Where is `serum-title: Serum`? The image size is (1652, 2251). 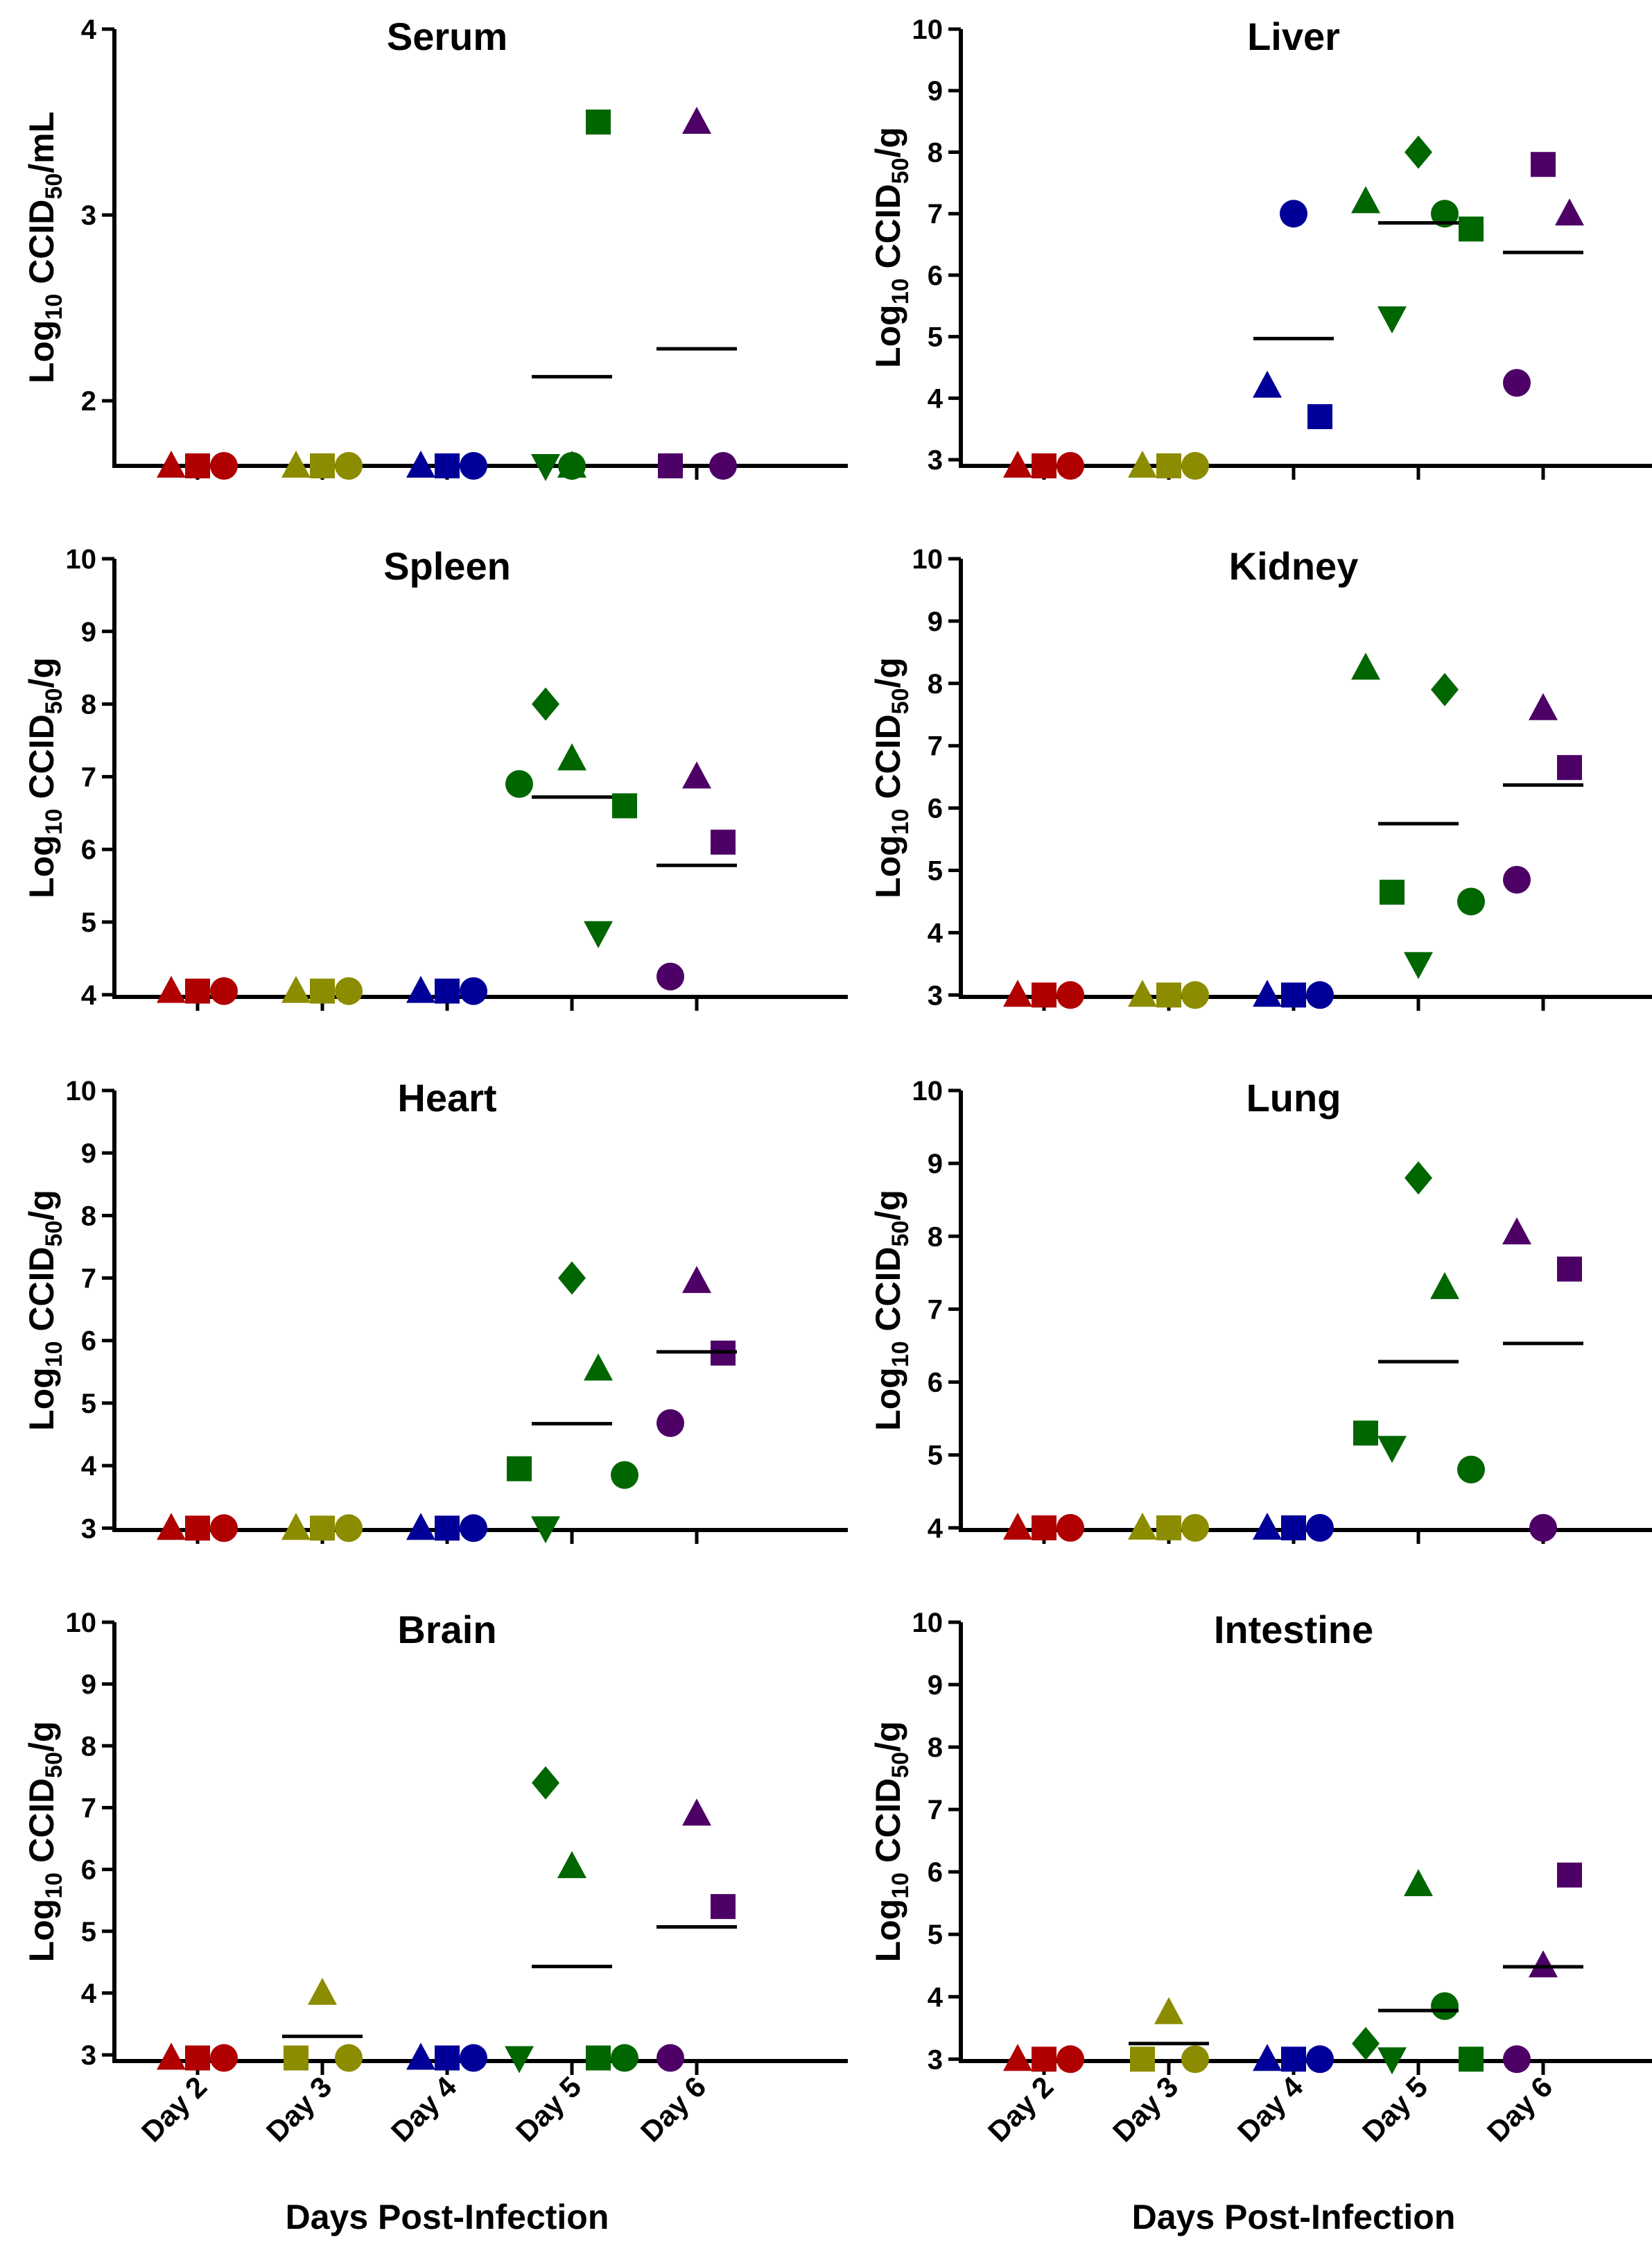
serum-title: Serum is located at coordinates (447, 36).